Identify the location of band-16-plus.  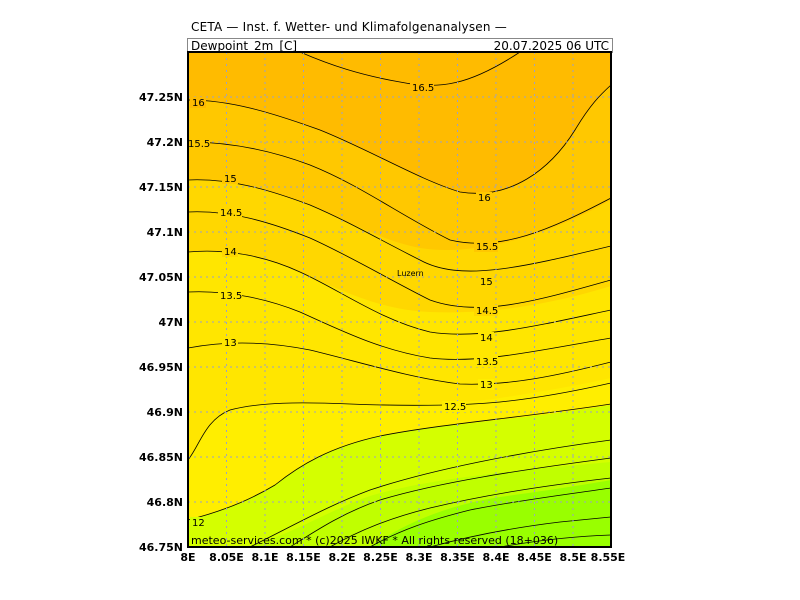
(399, 123).